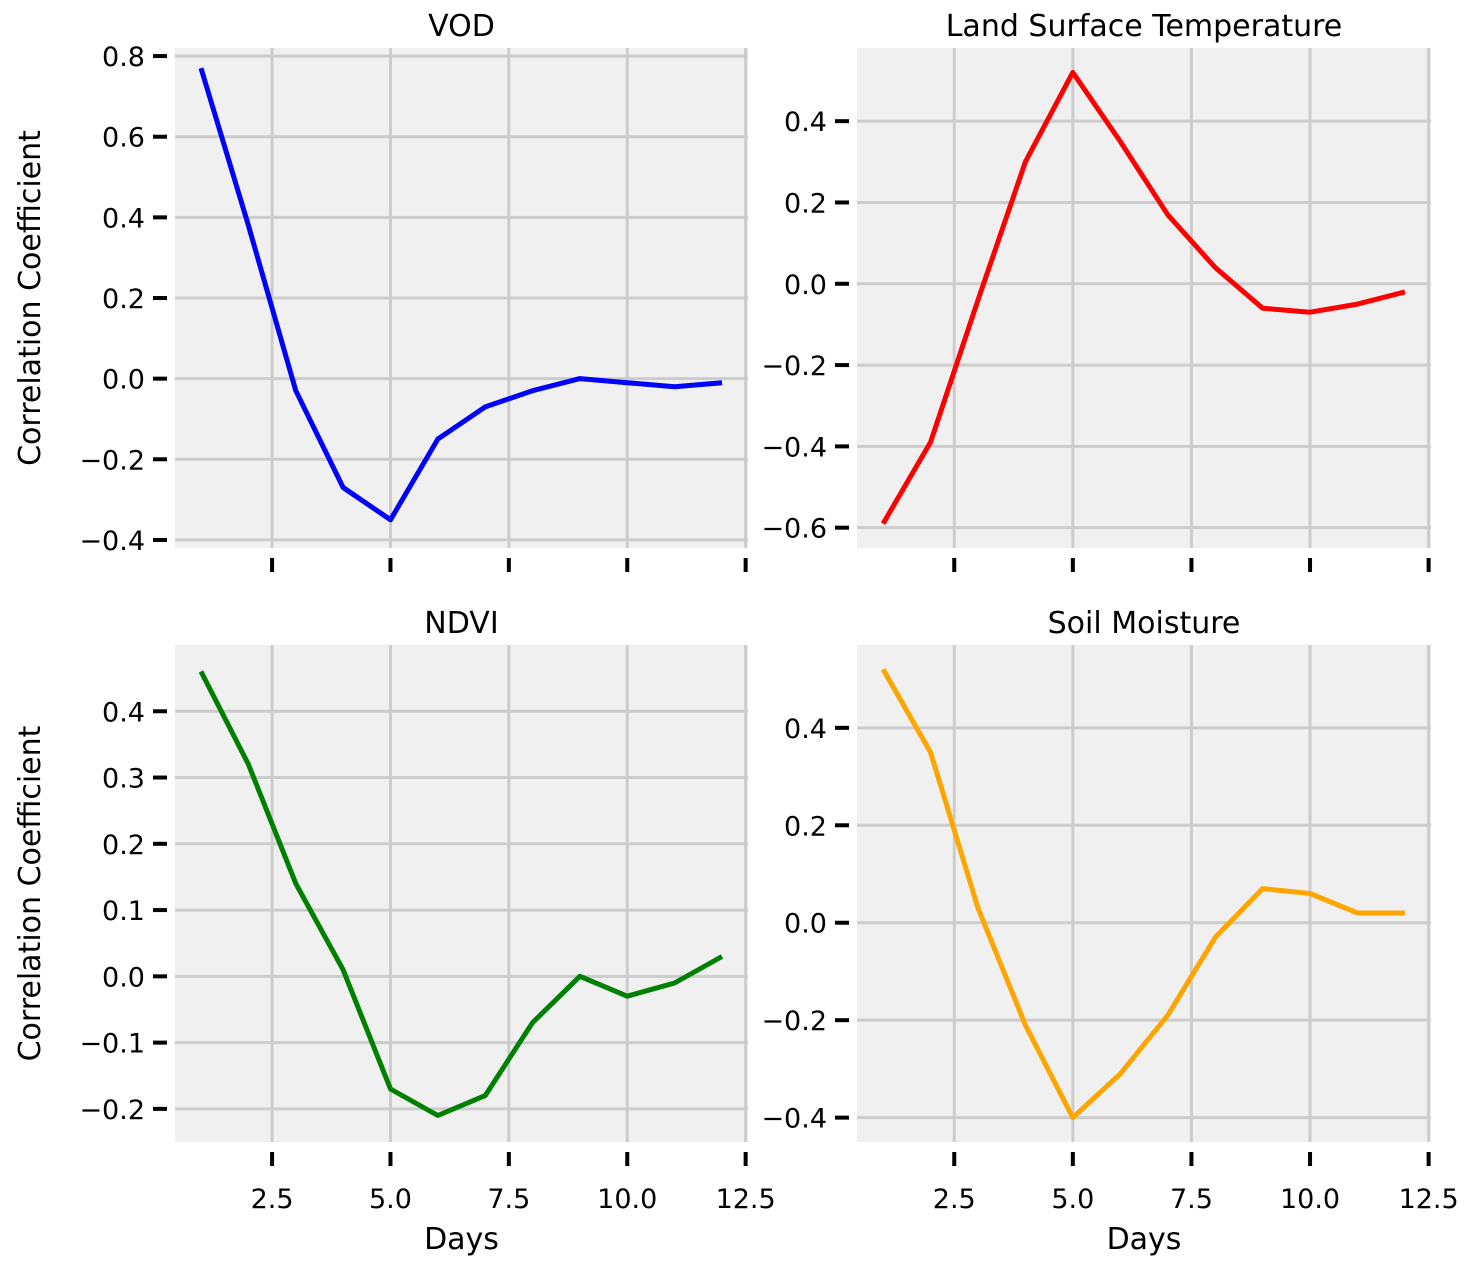 Image resolution: width=1475 pixels, height=1270 pixels. I want to click on subplot-title: NDVI, so click(461, 623).